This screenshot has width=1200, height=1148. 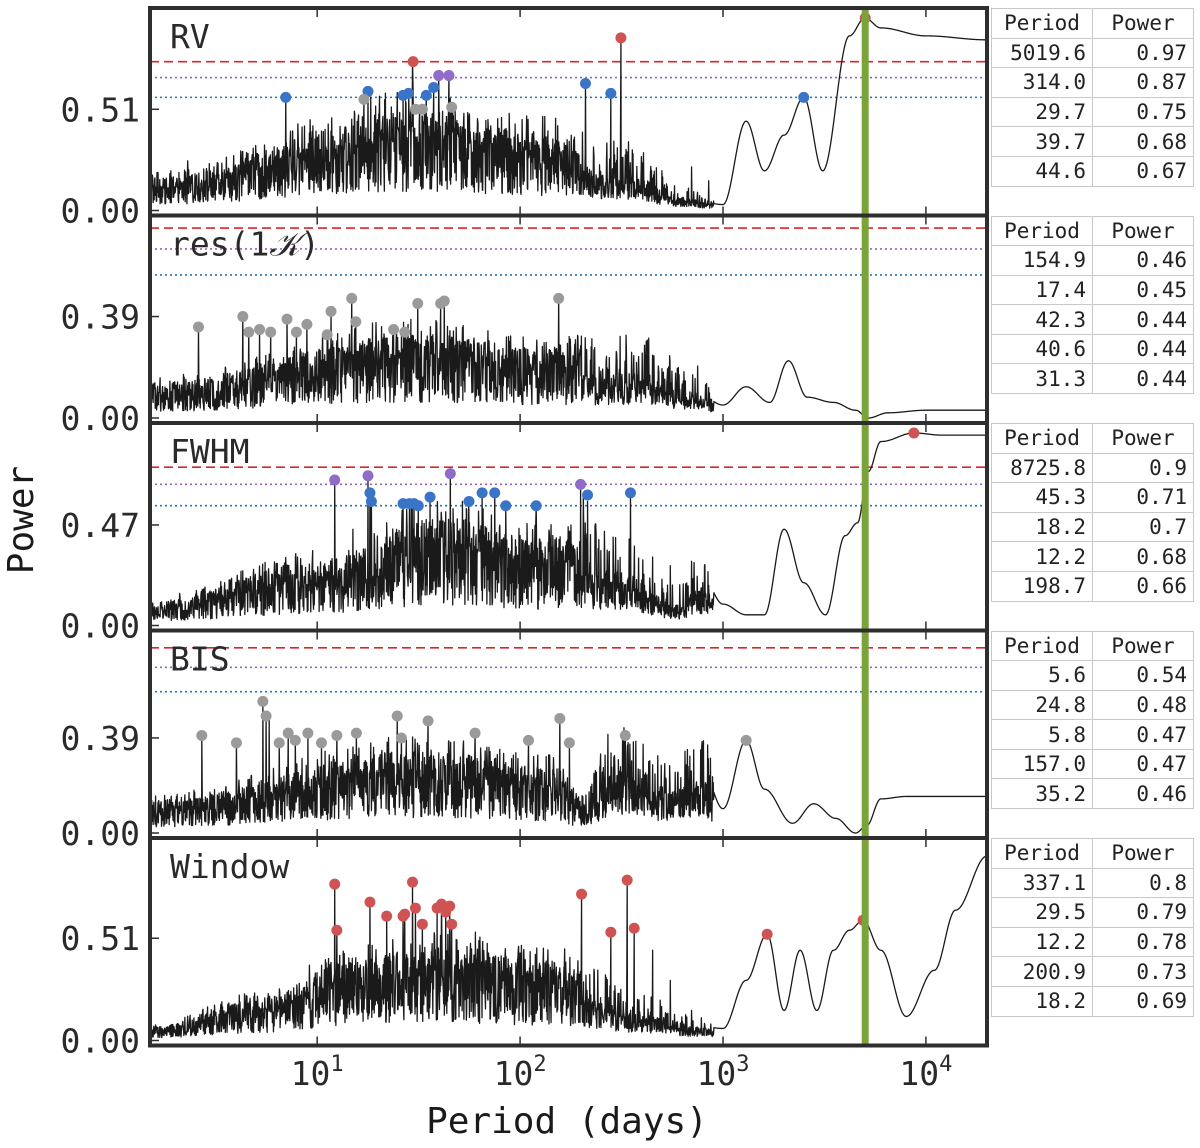 What do you see at coordinates (1092, 379) in the screenshot?
I see `table-row: 31.3 0.44` at bounding box center [1092, 379].